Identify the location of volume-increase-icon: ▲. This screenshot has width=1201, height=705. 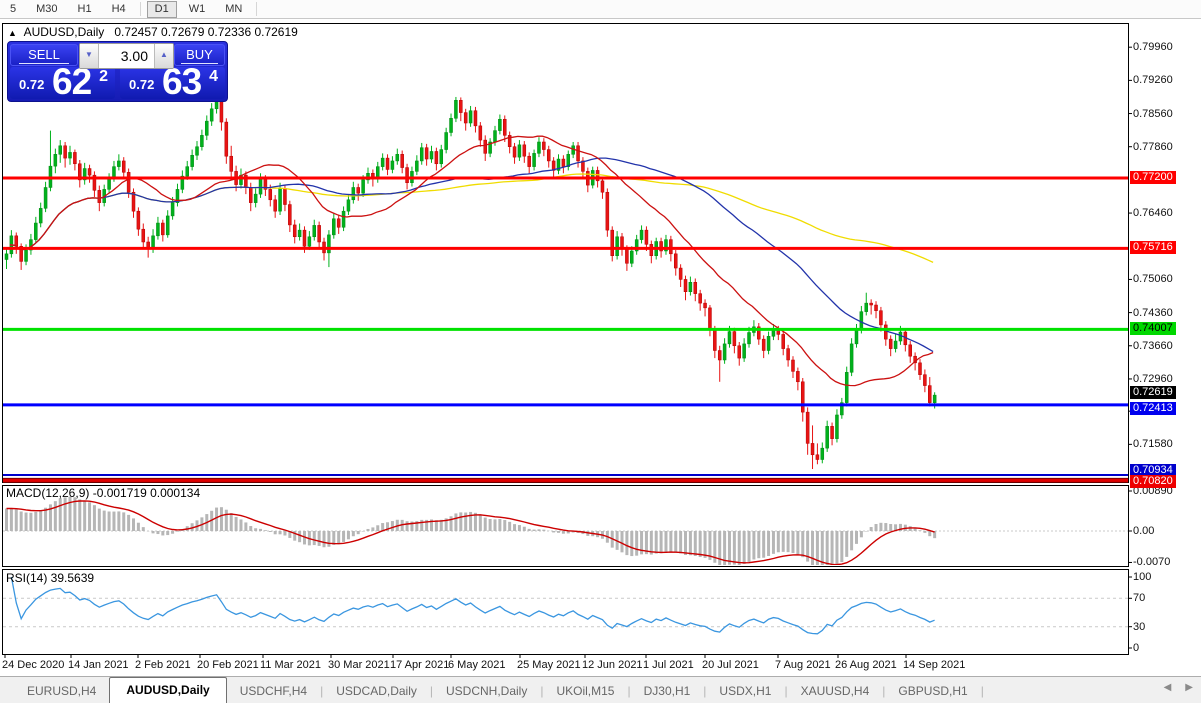
(163, 56).